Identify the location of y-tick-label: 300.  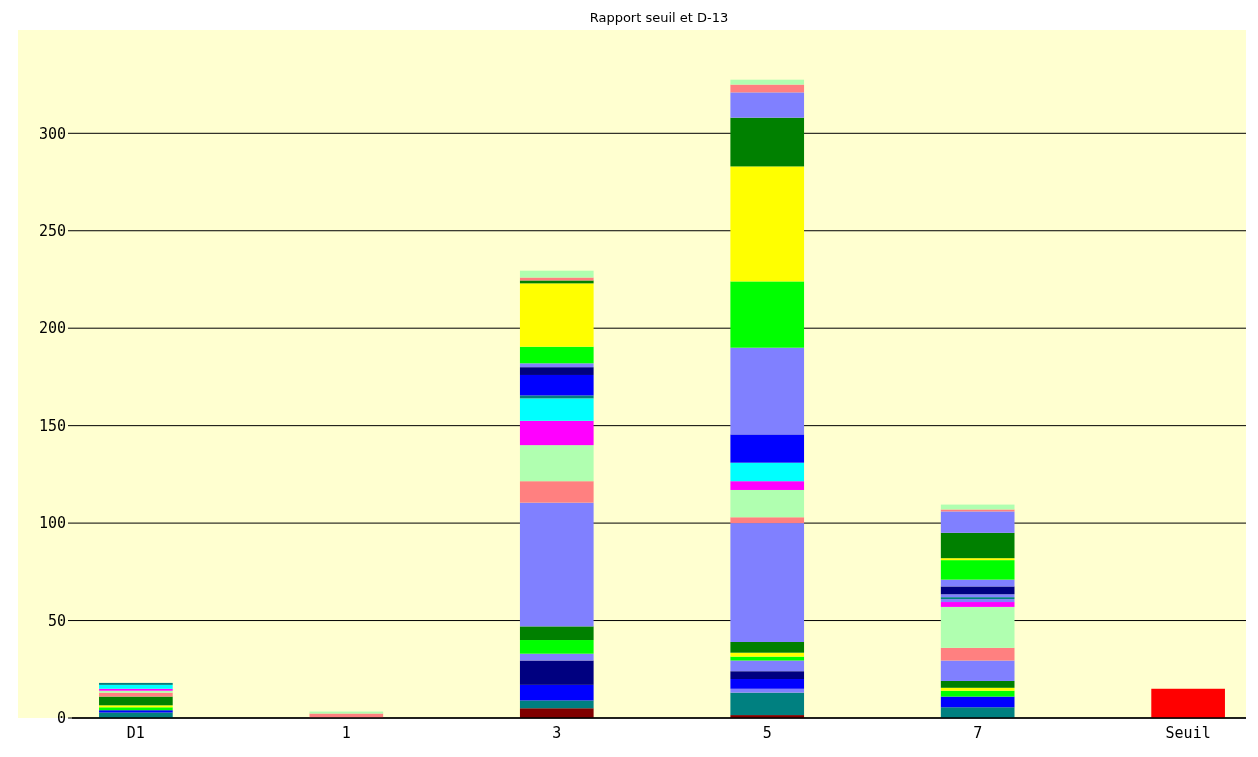
(52, 133).